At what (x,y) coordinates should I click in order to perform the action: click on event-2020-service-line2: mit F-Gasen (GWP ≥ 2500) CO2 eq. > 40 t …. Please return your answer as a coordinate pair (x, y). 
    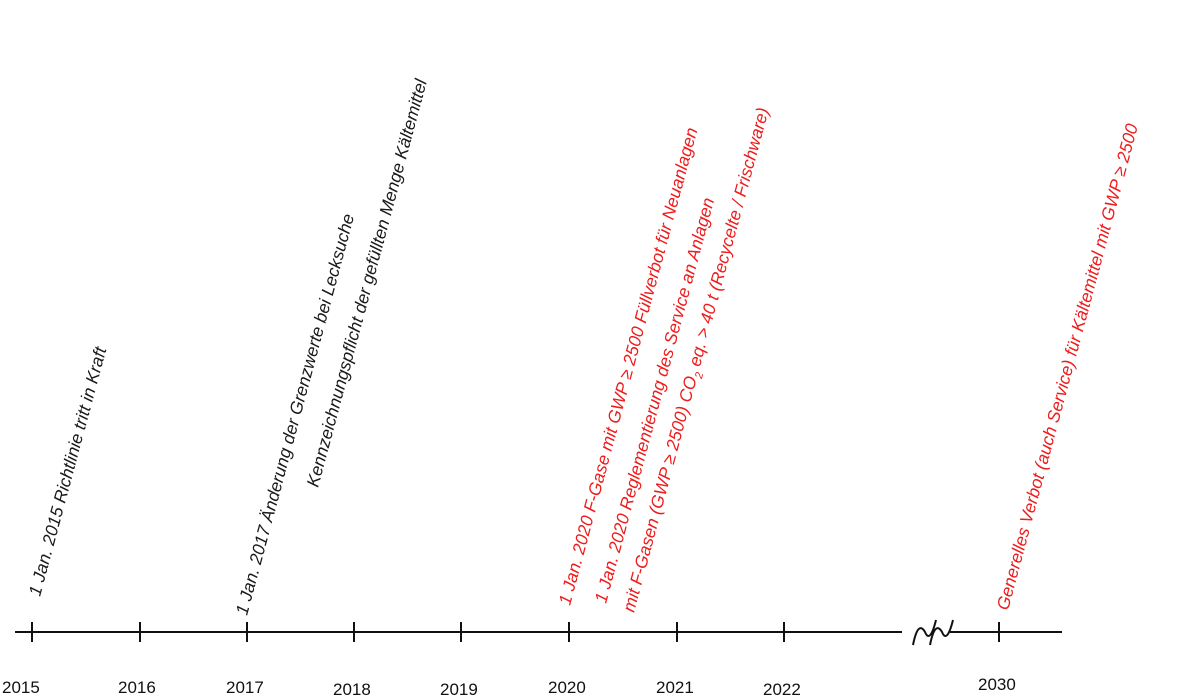
    Looking at the image, I should click on (698, 360).